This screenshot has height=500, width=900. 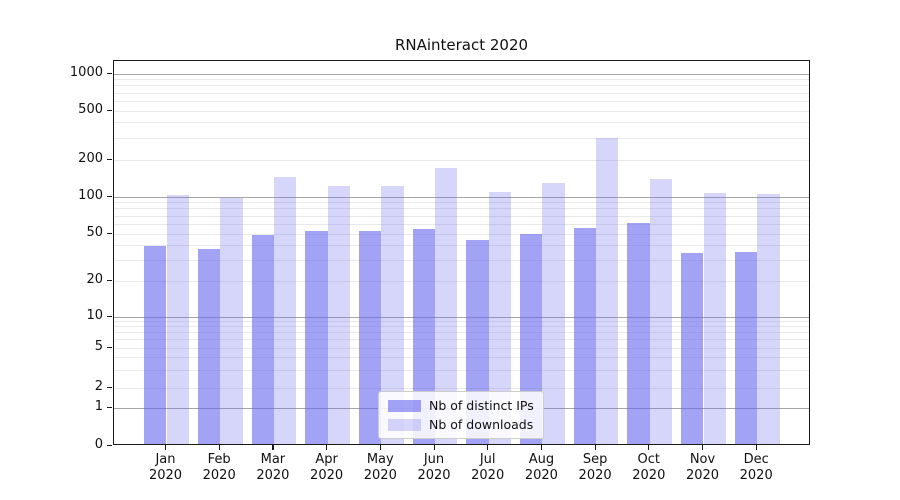 I want to click on bar-mar-distinct-ips, so click(x=262, y=339).